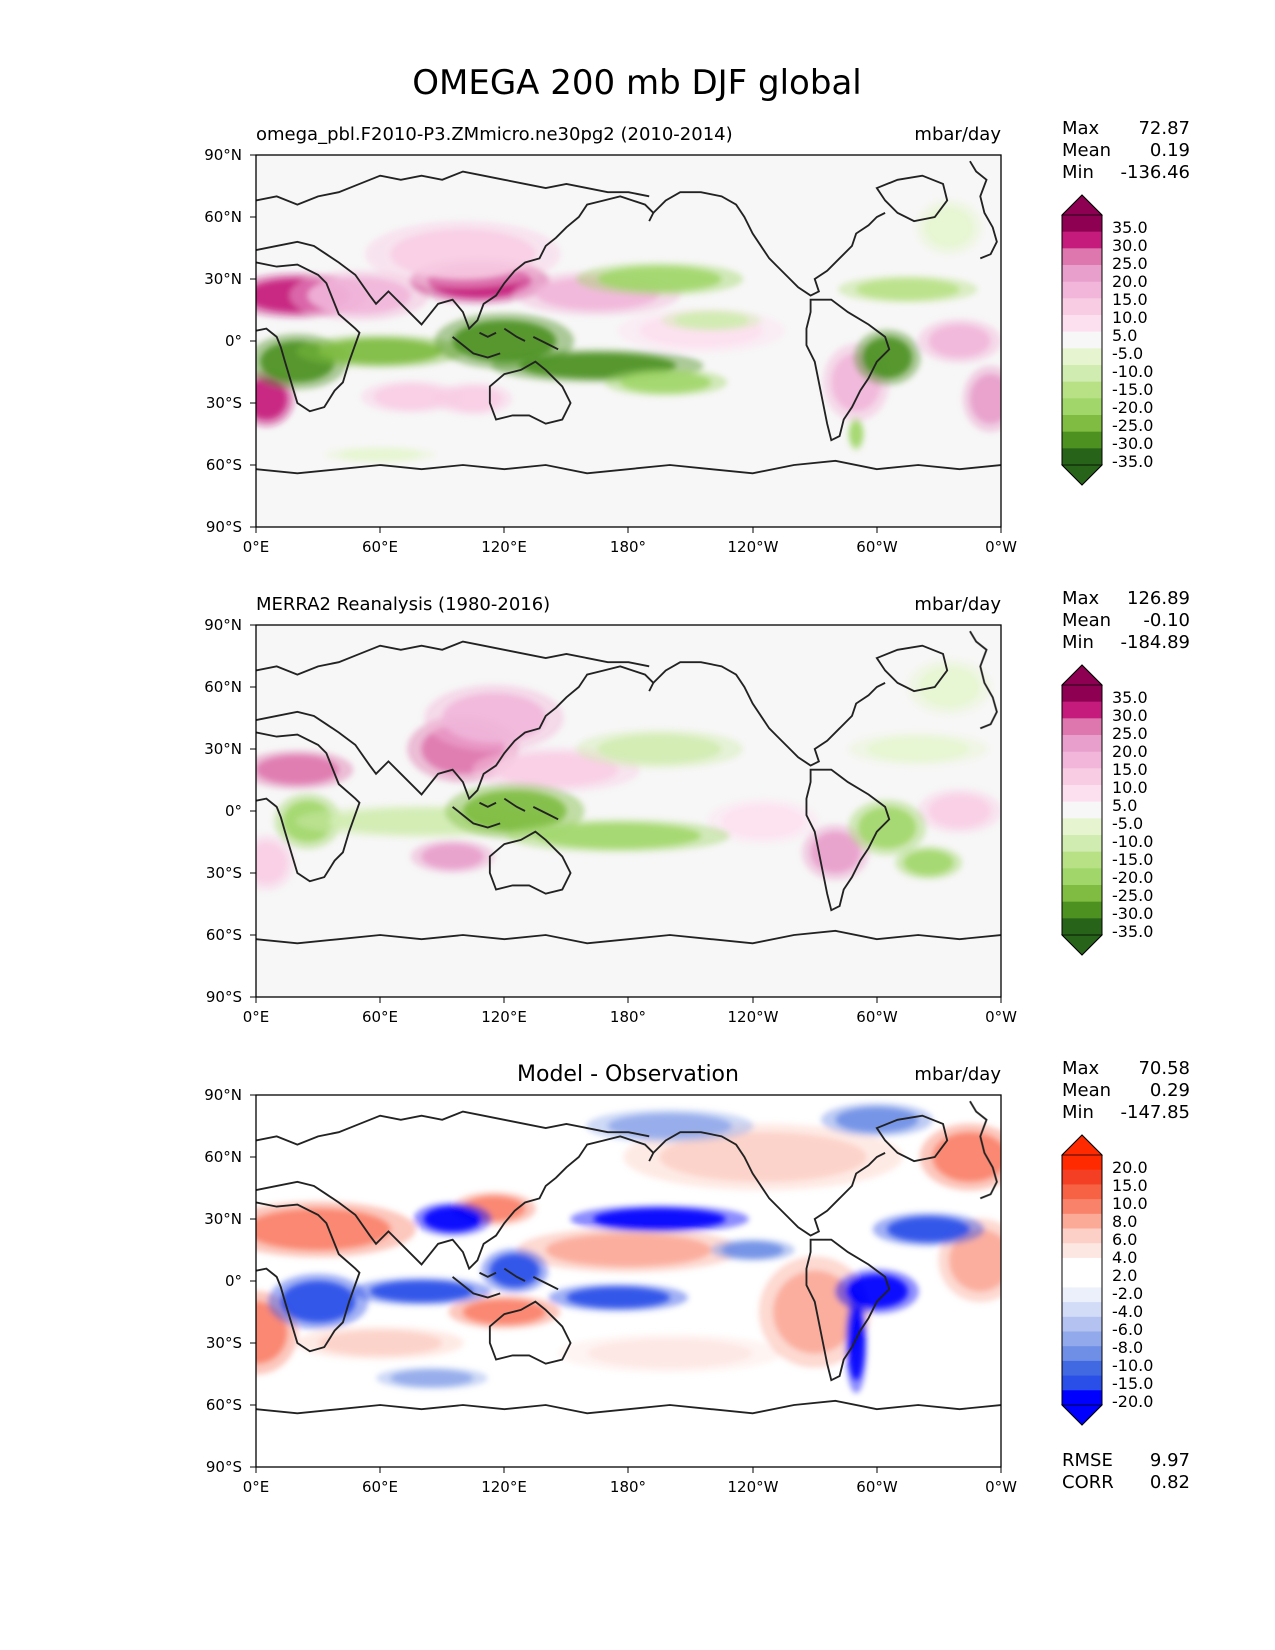  Describe the element at coordinates (1170, 1090) in the screenshot. I see `stat-value-mean: 0.29` at that location.